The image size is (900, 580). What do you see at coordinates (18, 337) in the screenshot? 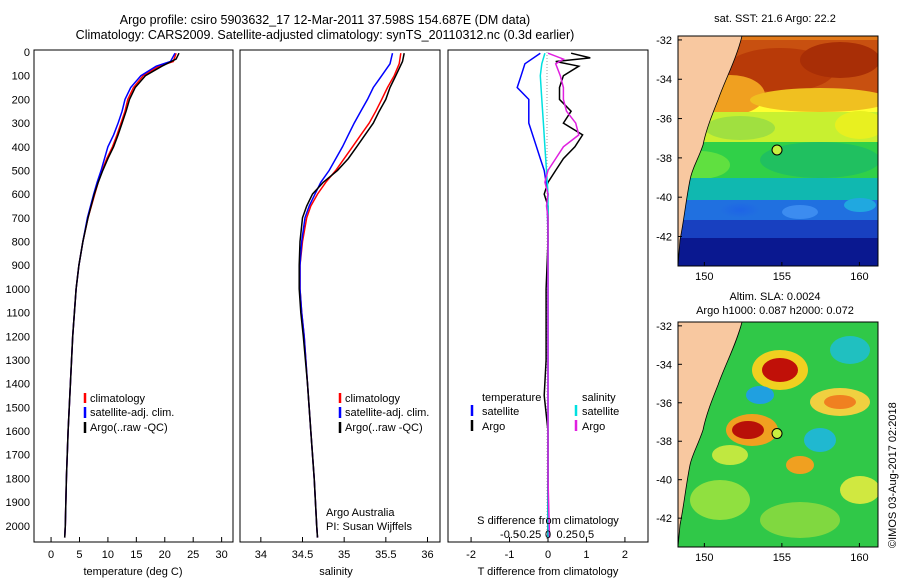
I see `depth-tick-label: 1200` at bounding box center [18, 337].